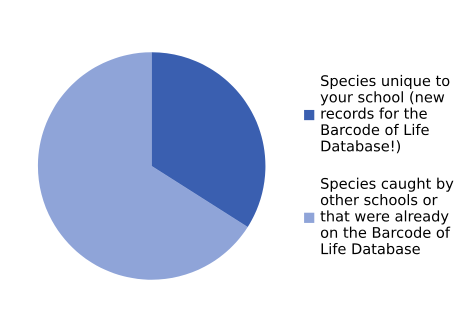 The height and width of the screenshot is (332, 474). Describe the element at coordinates (385, 114) in the screenshot. I see `legend-label: Species unique to your school (new records for the Barcode of Life Database!)` at that location.